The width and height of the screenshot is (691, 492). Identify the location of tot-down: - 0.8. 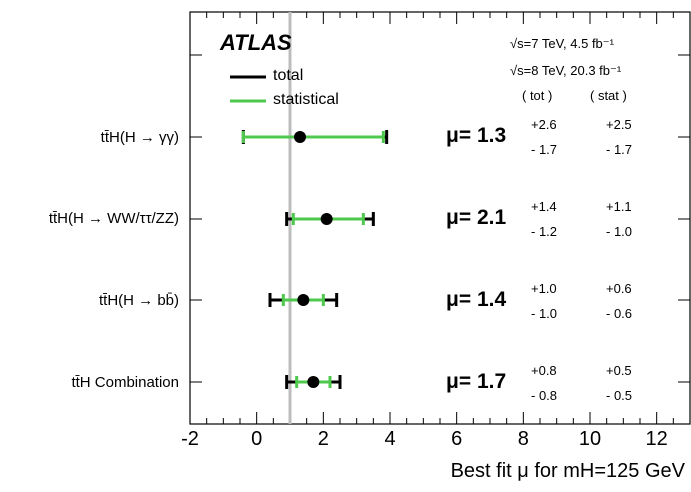
(544, 395).